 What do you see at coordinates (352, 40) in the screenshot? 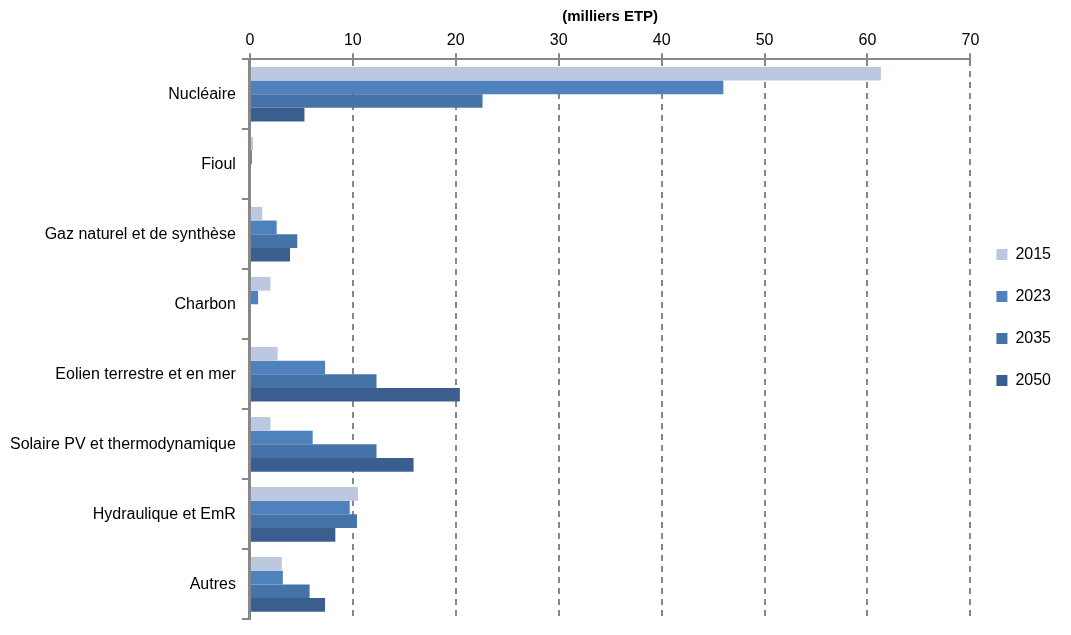
I see `x-tick-label: 10` at bounding box center [352, 40].